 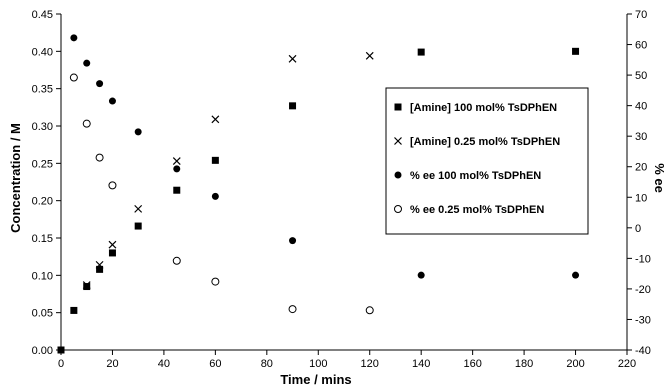 What do you see at coordinates (42, 90) in the screenshot?
I see `left-tick-label: 0.35` at bounding box center [42, 90].